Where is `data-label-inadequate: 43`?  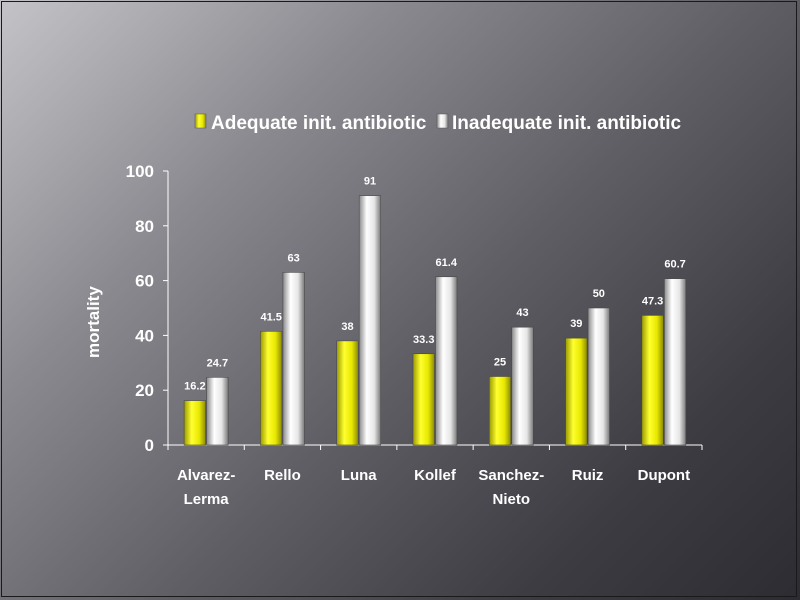 data-label-inadequate: 43 is located at coordinates (522, 313).